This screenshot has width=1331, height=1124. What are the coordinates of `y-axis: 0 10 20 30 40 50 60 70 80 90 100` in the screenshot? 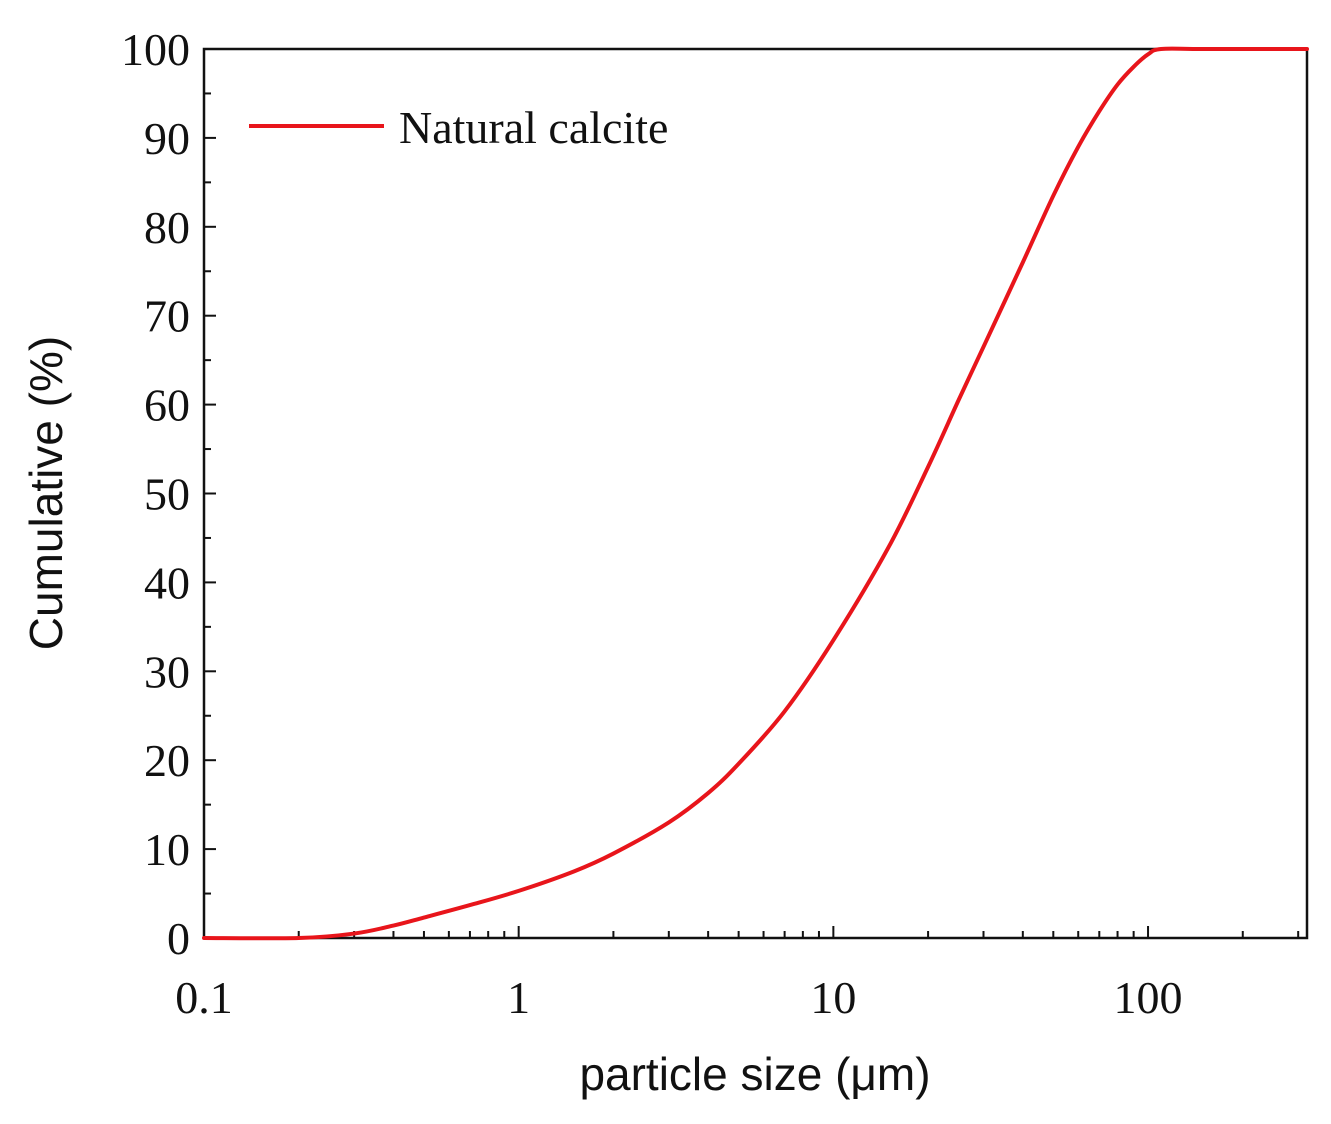 It's located at (168, 494).